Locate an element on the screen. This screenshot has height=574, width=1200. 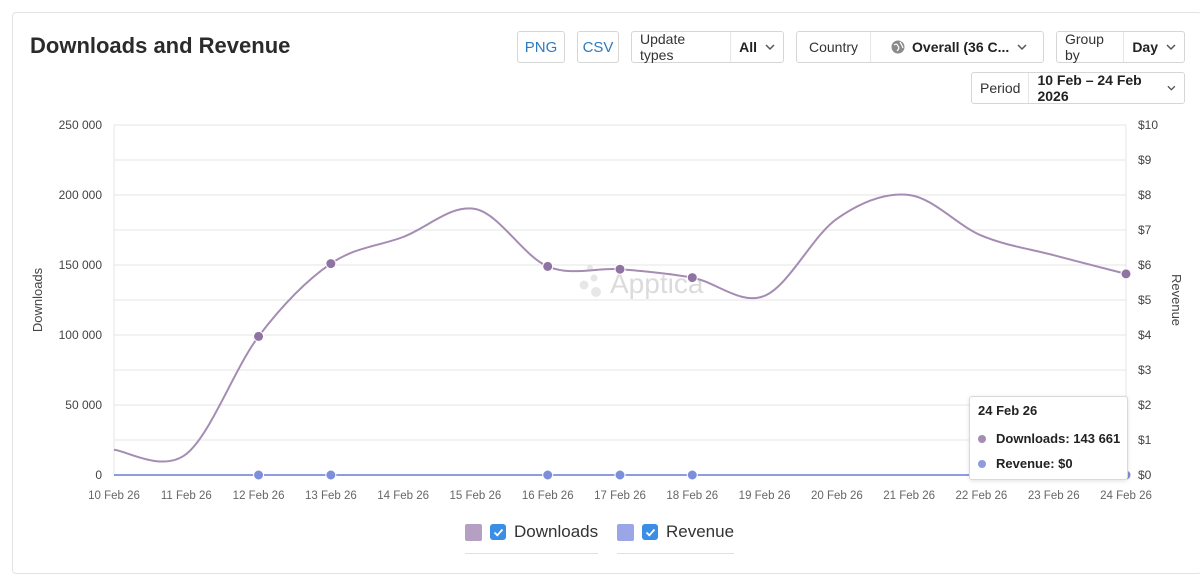
y2-axis-title: Revenue is located at coordinates (1176, 300).